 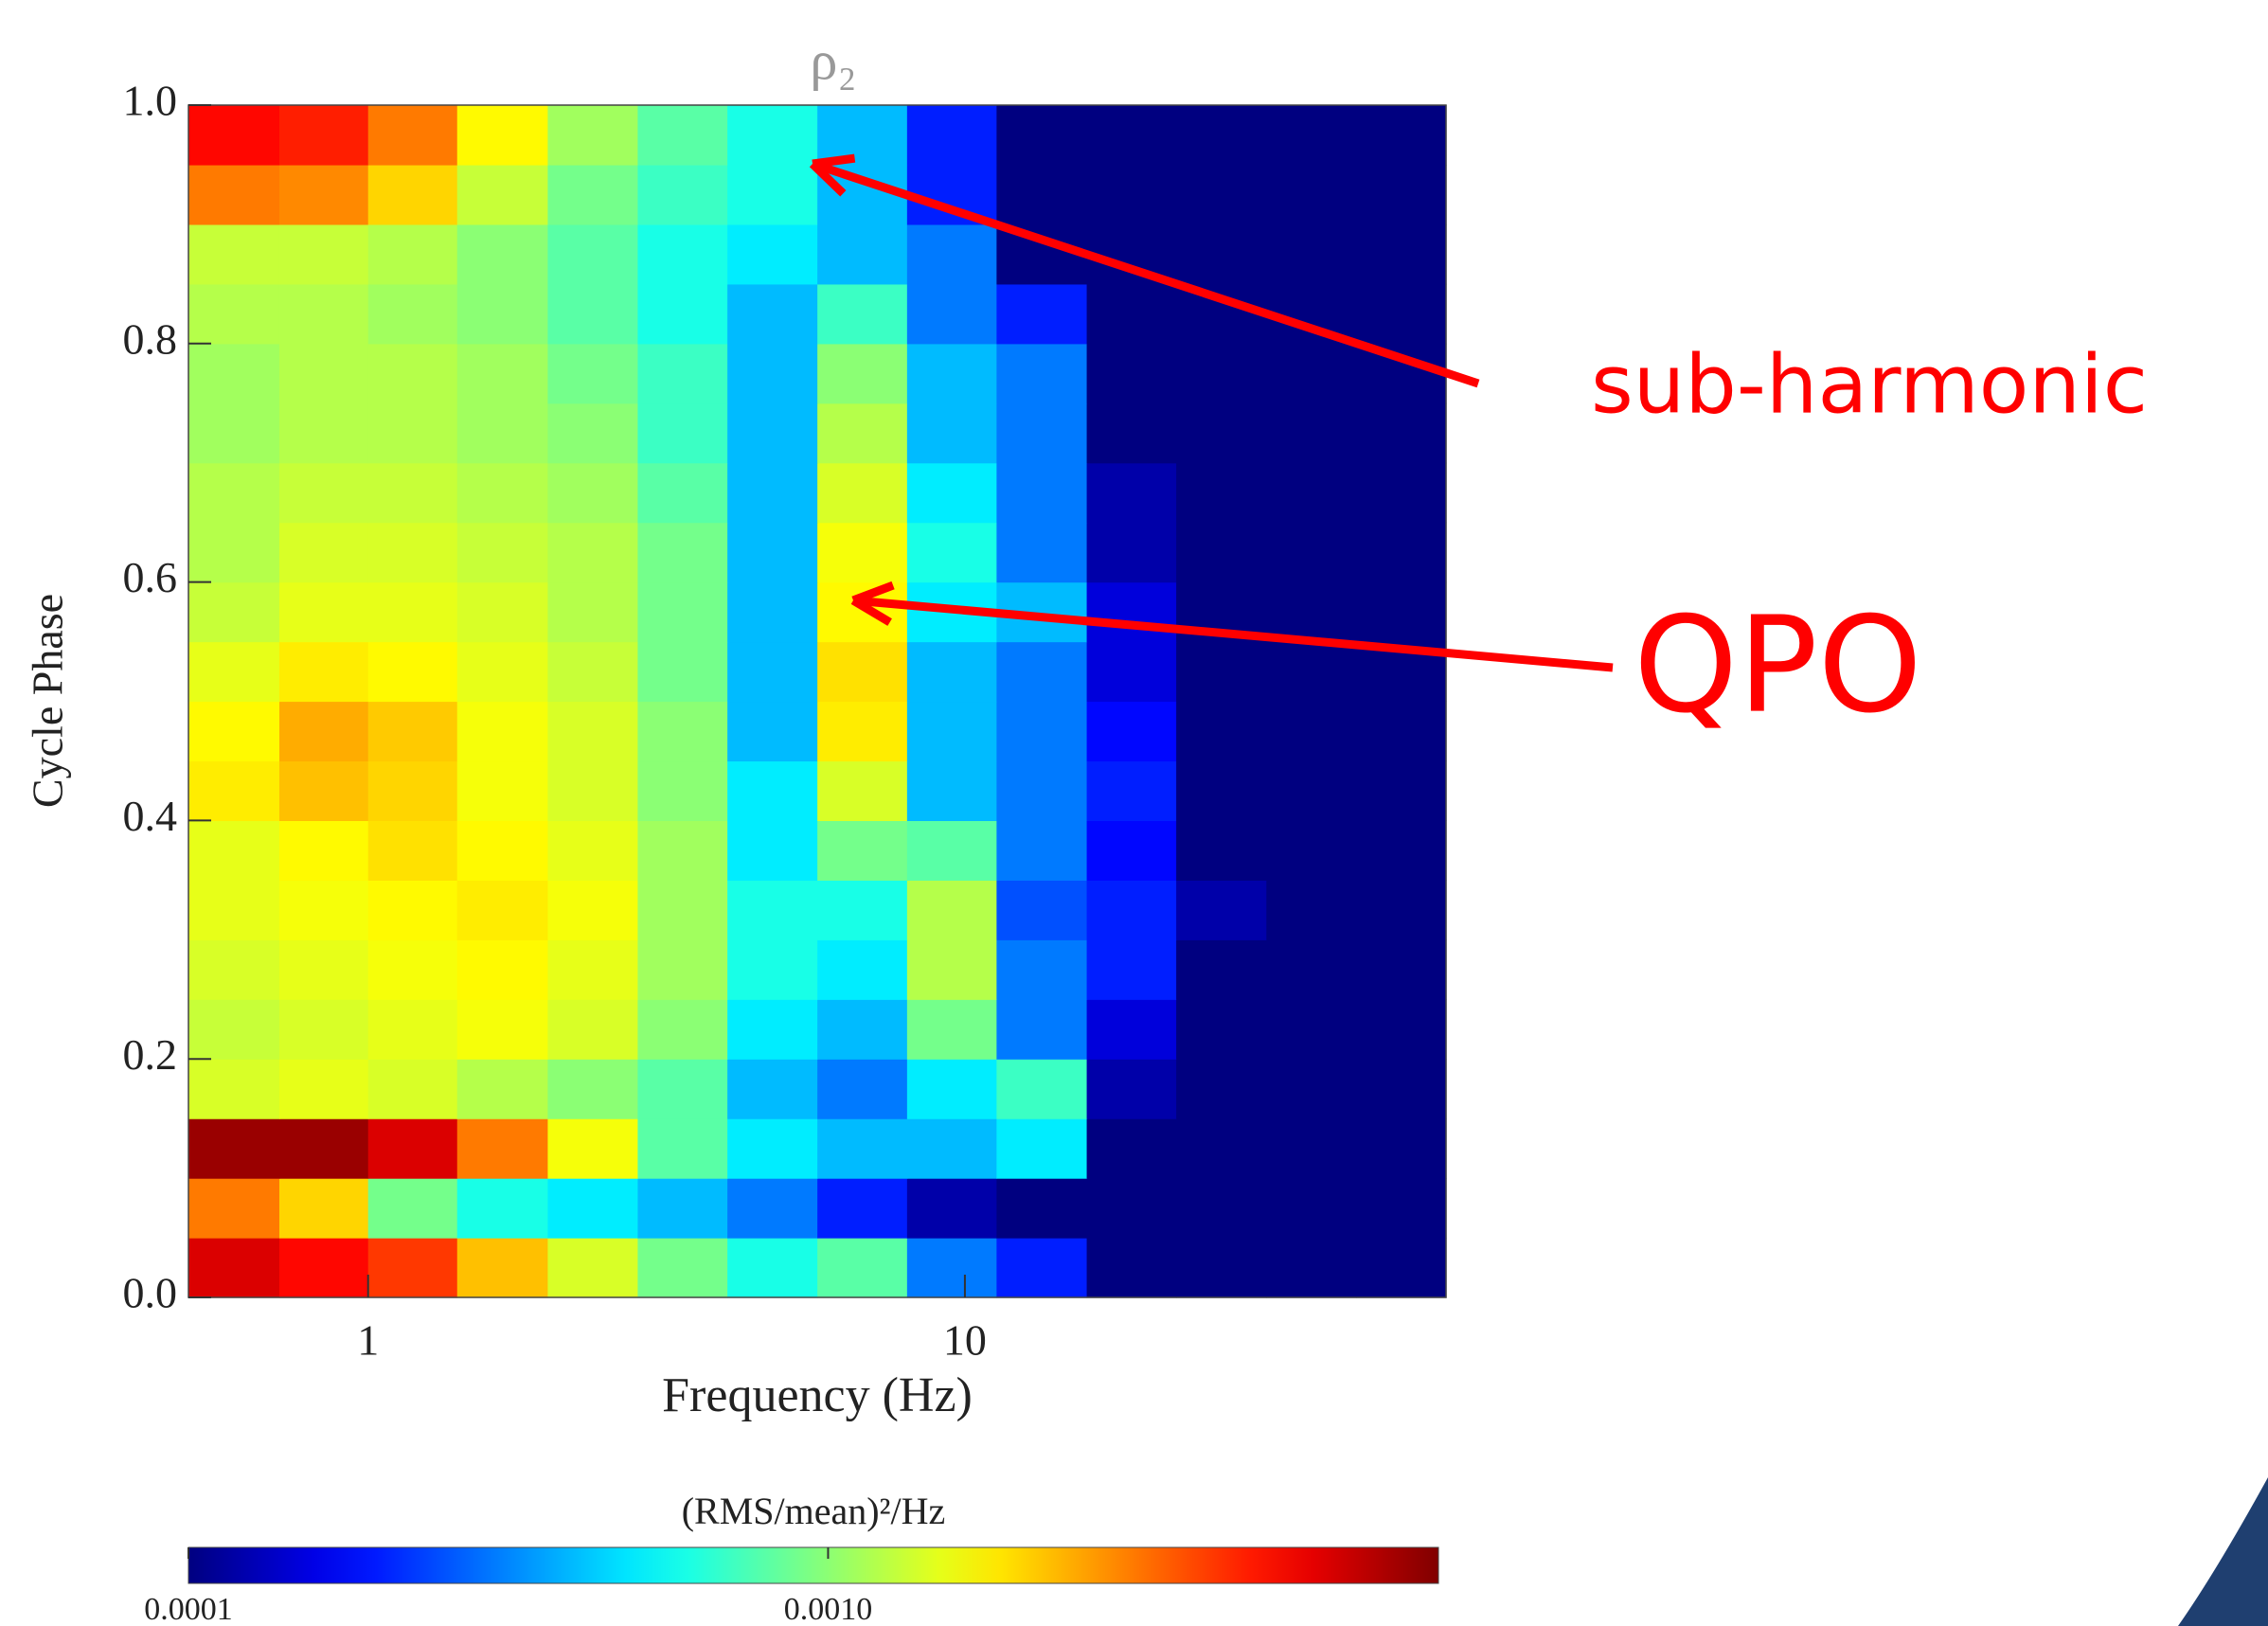 I want to click on annotation-arrow, so click(x=1233, y=634).